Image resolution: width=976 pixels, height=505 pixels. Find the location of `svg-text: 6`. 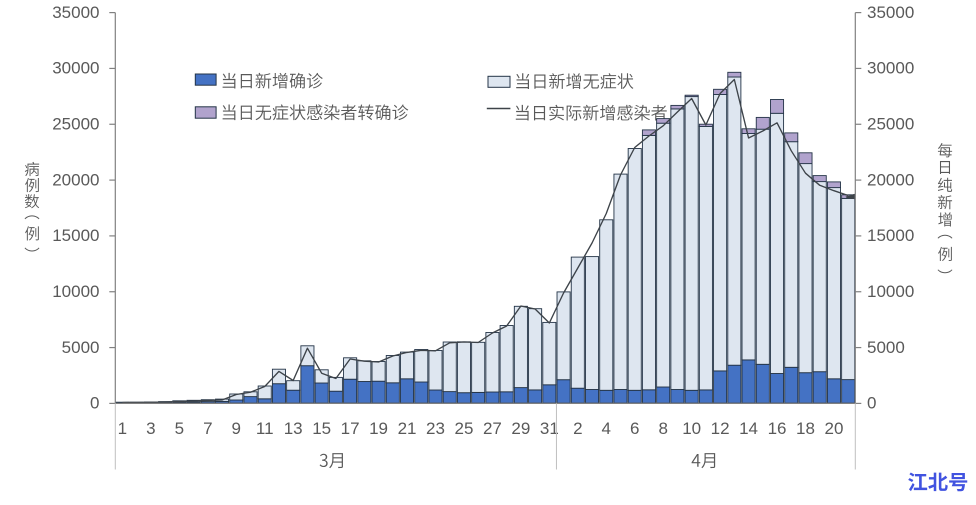

svg-text: 6 is located at coordinates (634, 428).